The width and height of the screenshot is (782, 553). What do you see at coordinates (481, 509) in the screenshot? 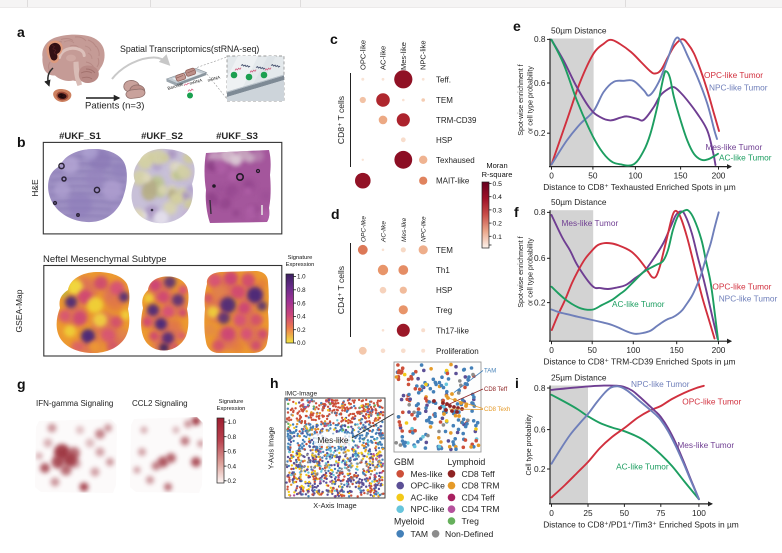
I see `svg-text: CD4 TRM` at bounding box center [481, 509].